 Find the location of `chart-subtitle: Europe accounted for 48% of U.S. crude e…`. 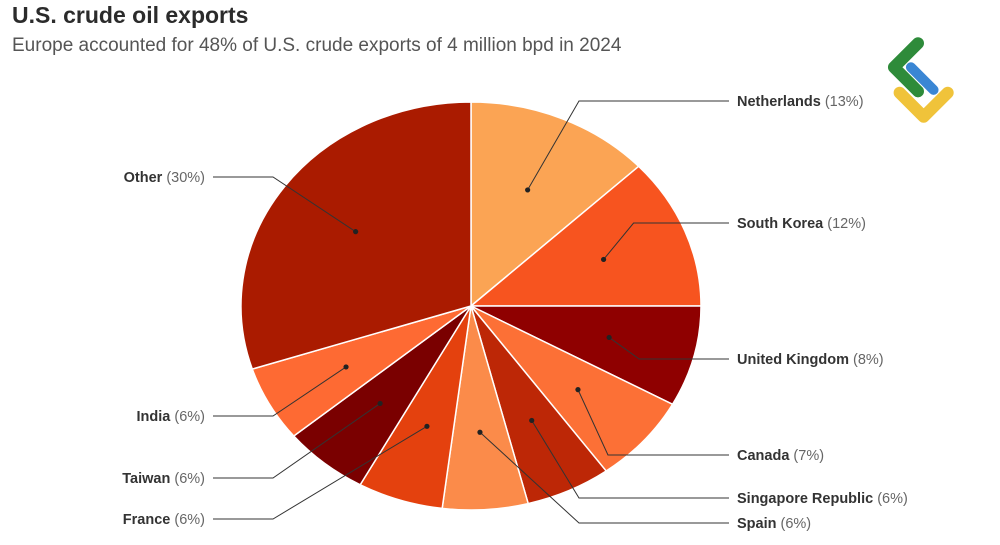

chart-subtitle: Europe accounted for 48% of U.S. crude e… is located at coordinates (317, 45).